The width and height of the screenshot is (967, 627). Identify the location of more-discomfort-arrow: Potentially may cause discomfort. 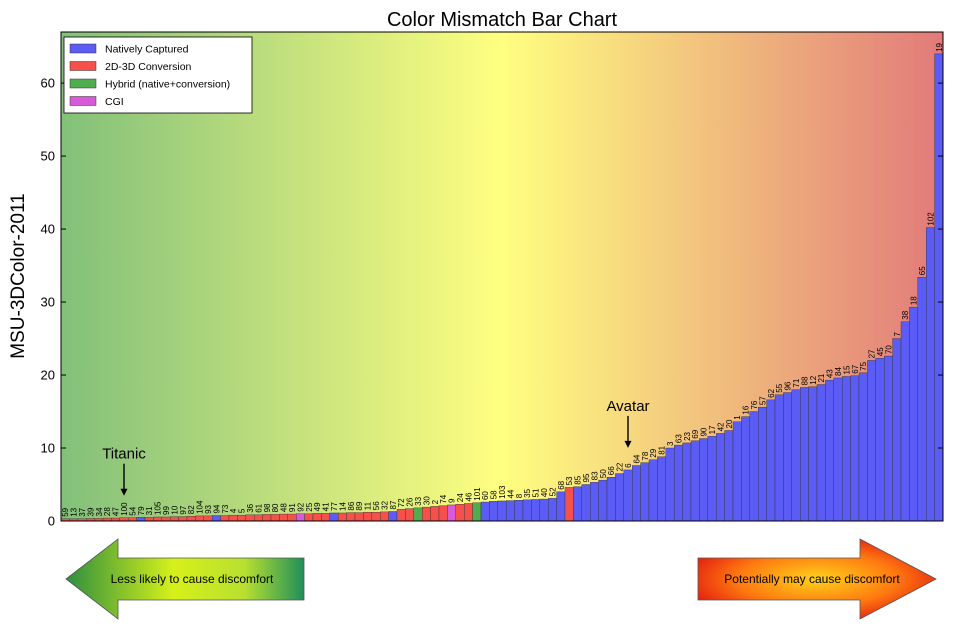
(817, 579).